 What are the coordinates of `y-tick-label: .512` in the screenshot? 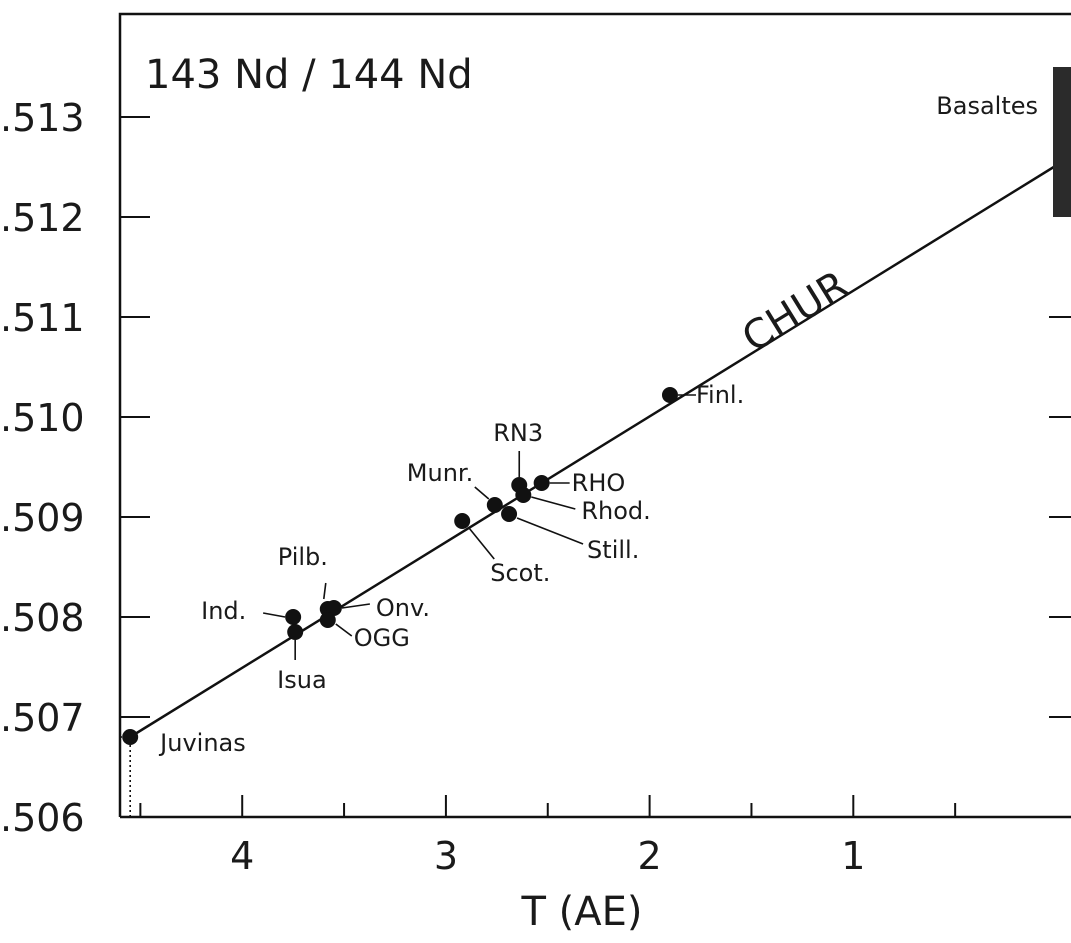 It's located at (42, 218).